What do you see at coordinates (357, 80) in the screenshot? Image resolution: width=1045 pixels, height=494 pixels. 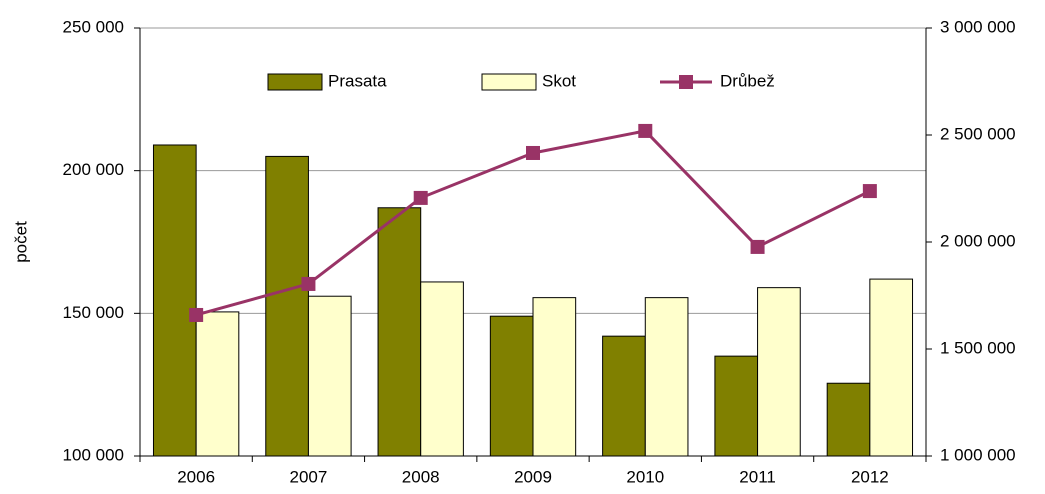 I see `legend-label: Prasata` at bounding box center [357, 80].